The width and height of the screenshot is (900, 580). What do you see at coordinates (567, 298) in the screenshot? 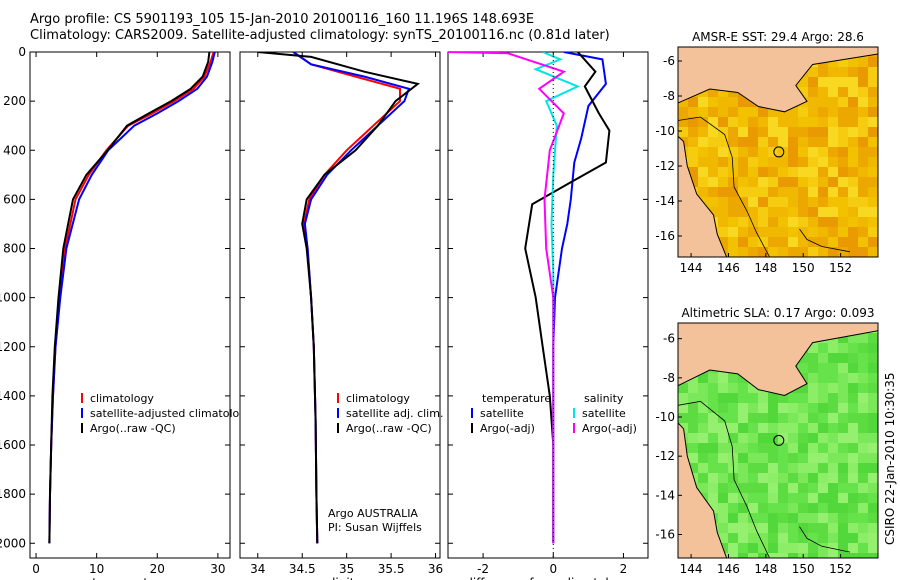
I see `series-temperature-argo` at bounding box center [567, 298].